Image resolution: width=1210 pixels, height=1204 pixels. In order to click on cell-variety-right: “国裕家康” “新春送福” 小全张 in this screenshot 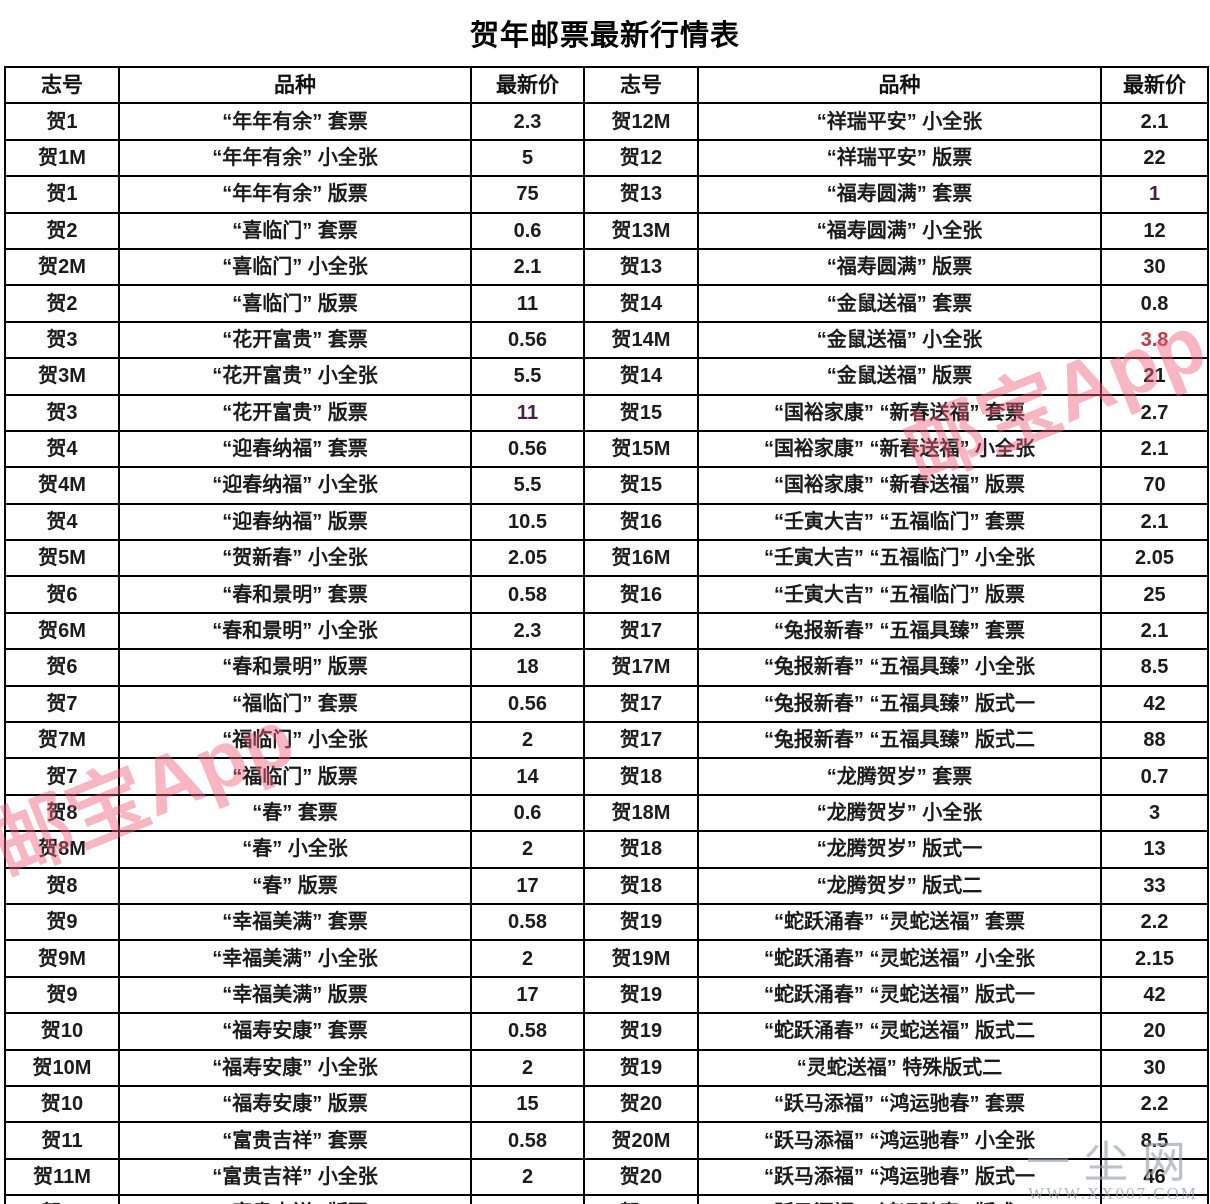, I will do `click(899, 449)`.